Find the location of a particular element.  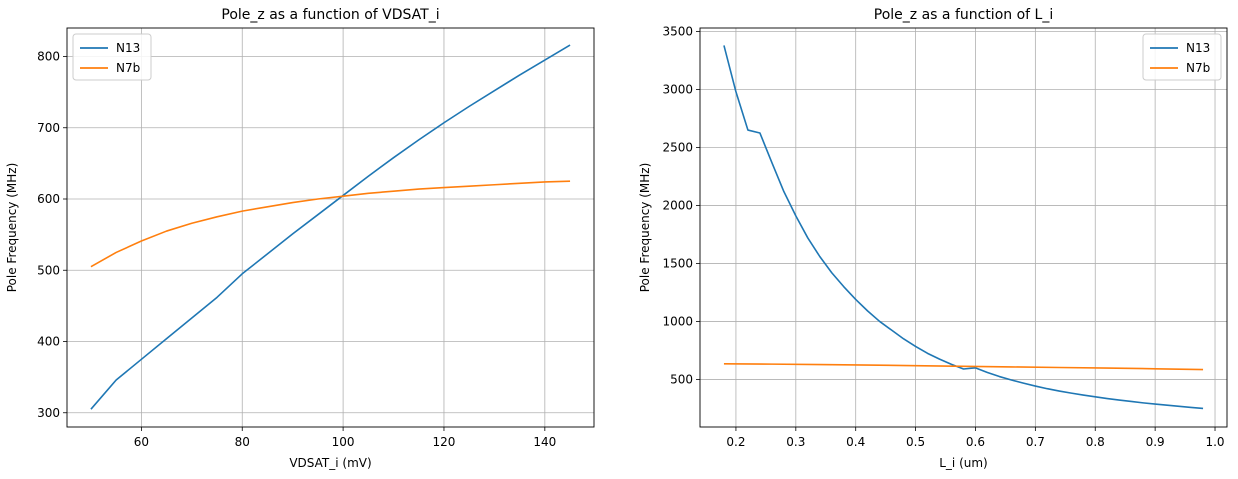

y-tick-label: 2000 is located at coordinates (677, 205).